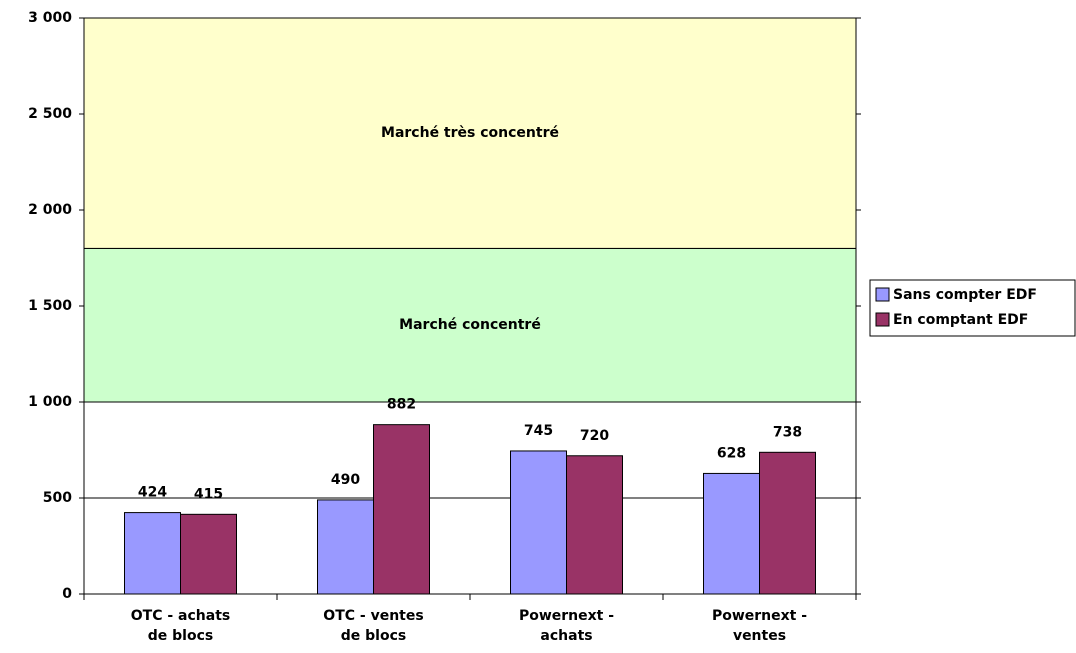 This screenshot has width=1076, height=653. Describe the element at coordinates (50, 18) in the screenshot. I see `y-tick-label: 3 000` at that location.